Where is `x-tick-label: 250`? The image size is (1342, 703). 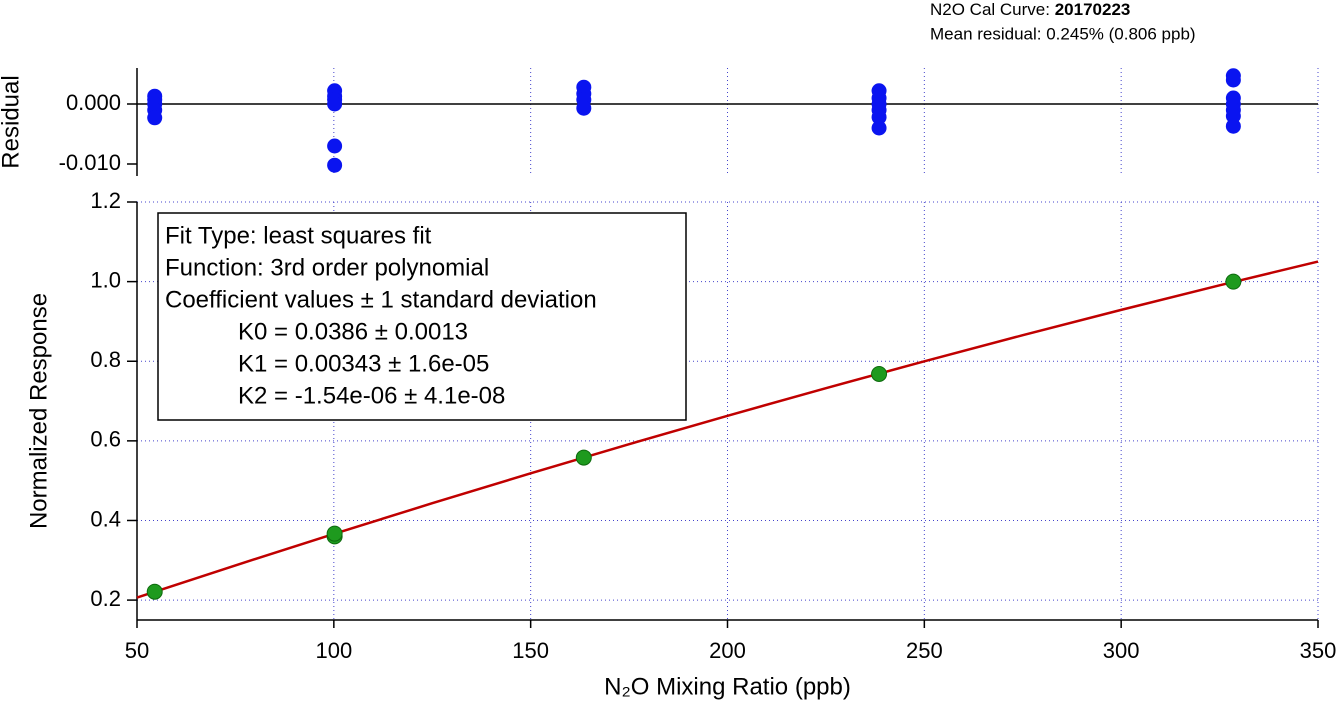 x-tick-label: 250 is located at coordinates (924, 650).